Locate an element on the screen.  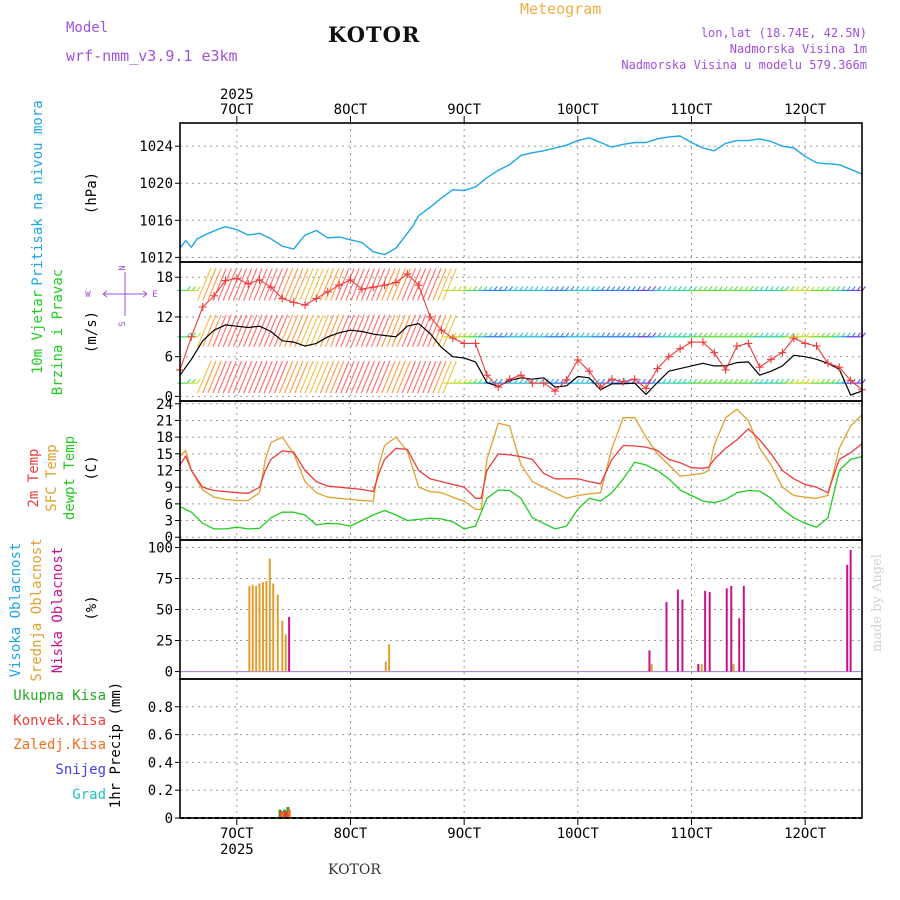
precip-legend-1: Konvek.Kisa is located at coordinates (59, 721).